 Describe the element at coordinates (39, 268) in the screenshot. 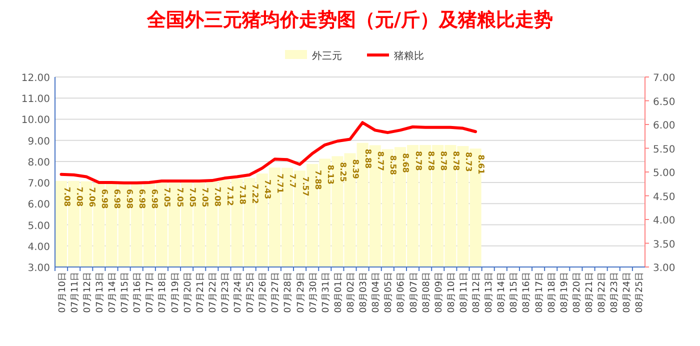

I see `y-tick-label: 3.00` at that location.